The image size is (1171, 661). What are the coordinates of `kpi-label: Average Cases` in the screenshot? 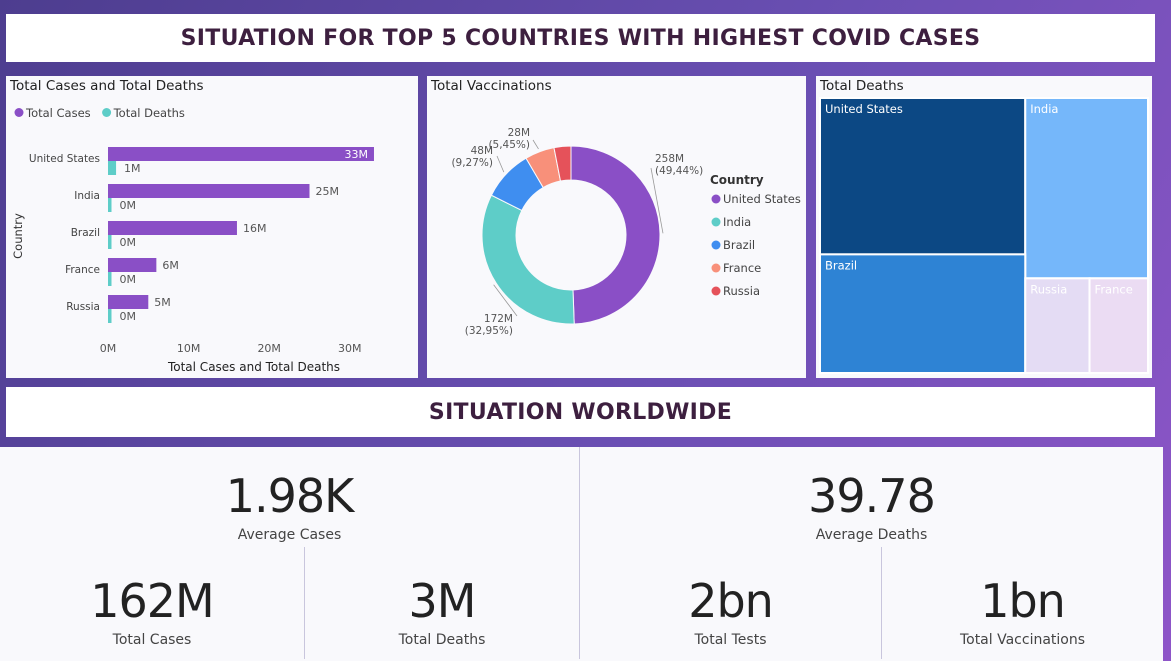 It's located at (289, 535).